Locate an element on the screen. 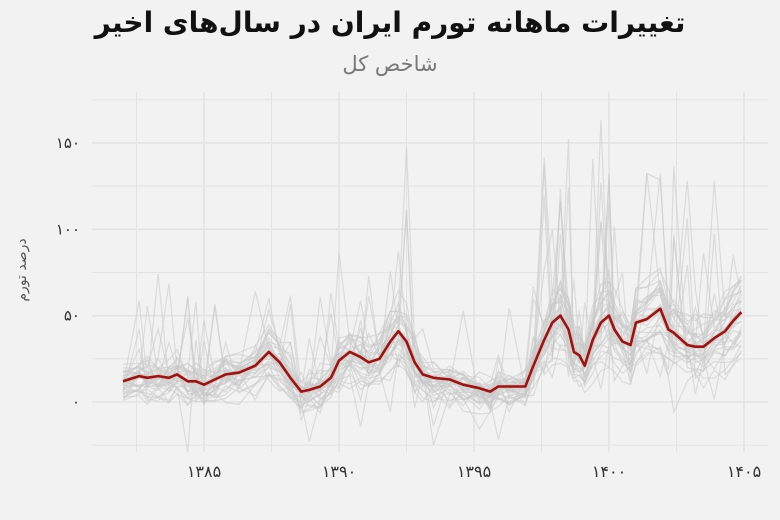 This screenshot has width=780, height=520. x-tick-label: ۱۴۰۰ is located at coordinates (609, 471).